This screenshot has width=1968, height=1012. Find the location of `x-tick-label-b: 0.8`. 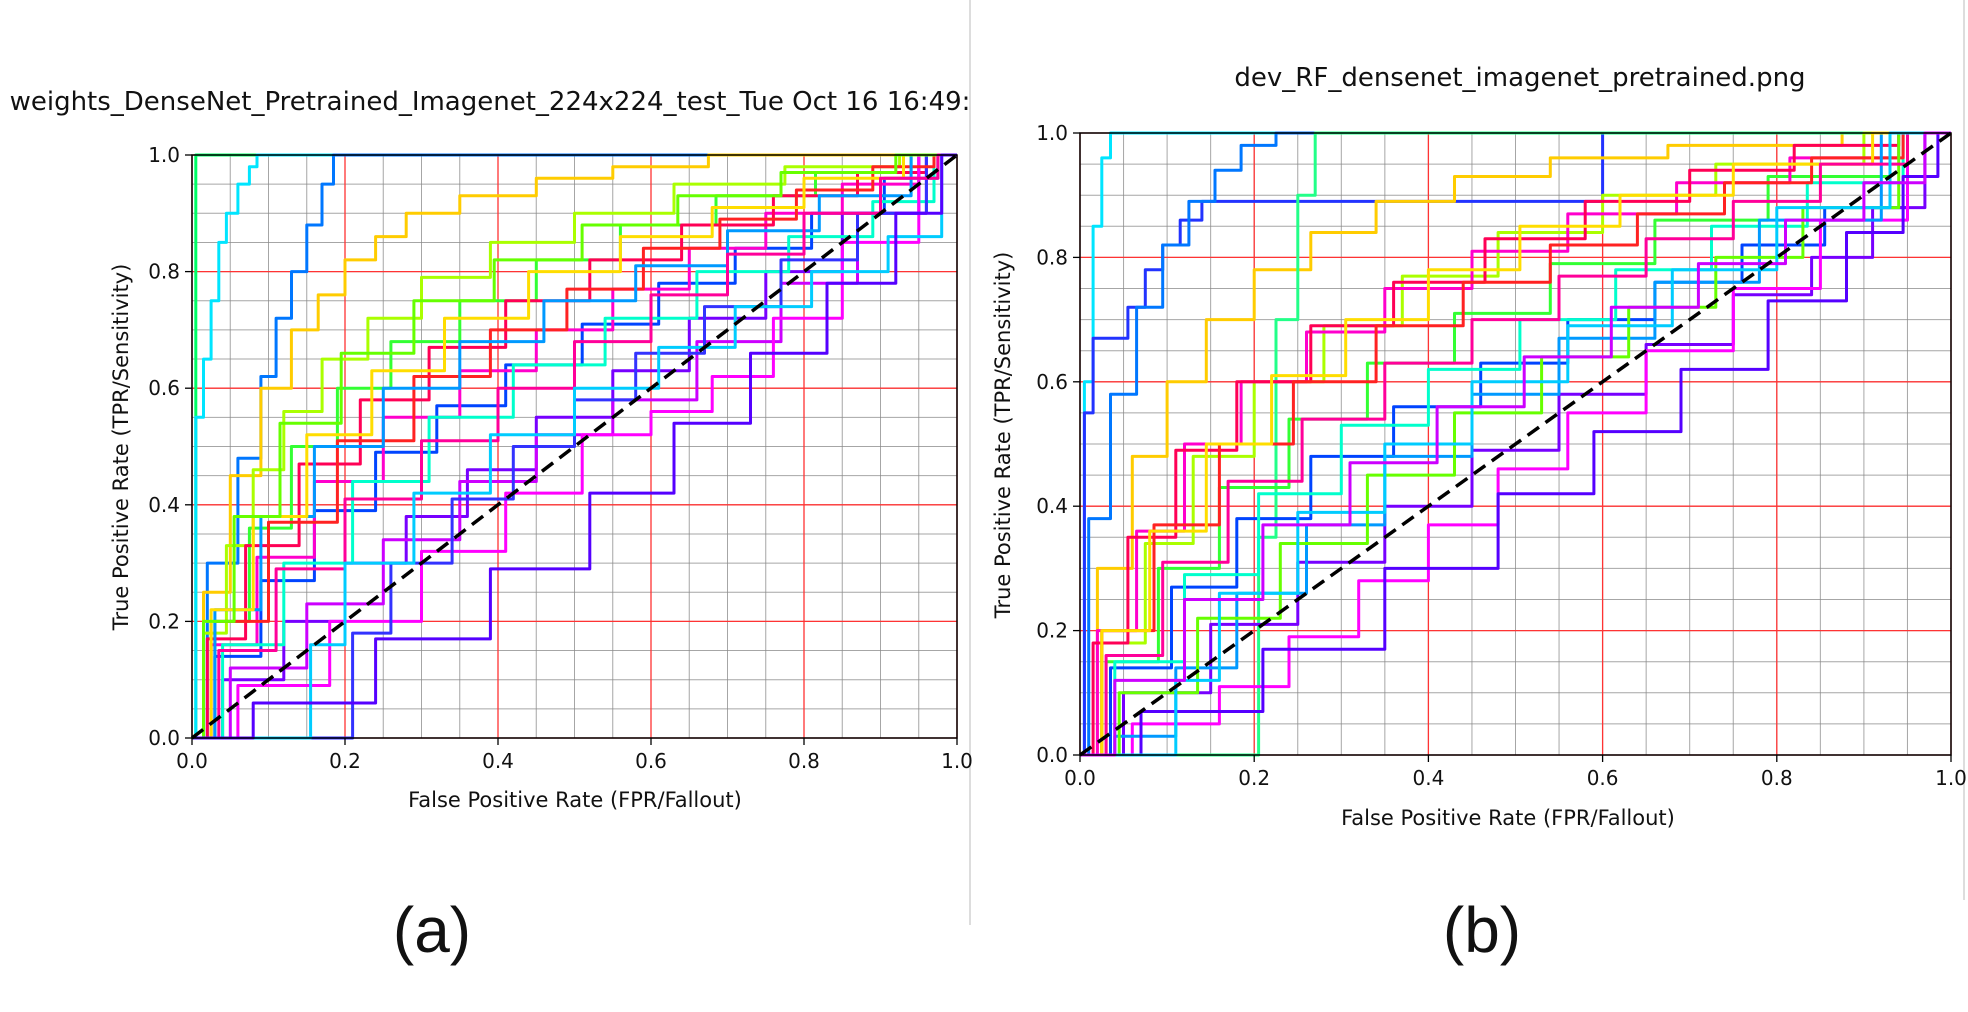

x-tick-label-b: 0.8 is located at coordinates (1777, 778).